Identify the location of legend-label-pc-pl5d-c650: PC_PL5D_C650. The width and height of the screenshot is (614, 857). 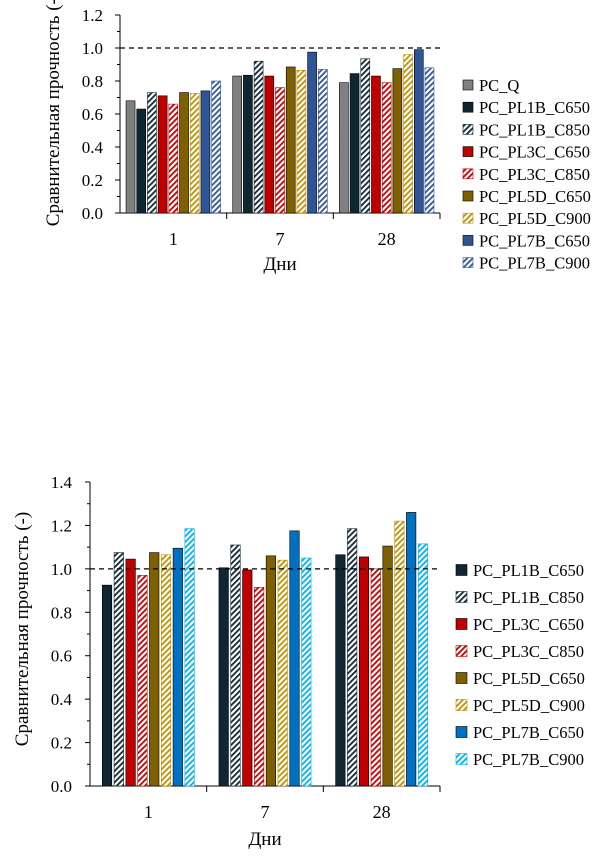
(529, 678).